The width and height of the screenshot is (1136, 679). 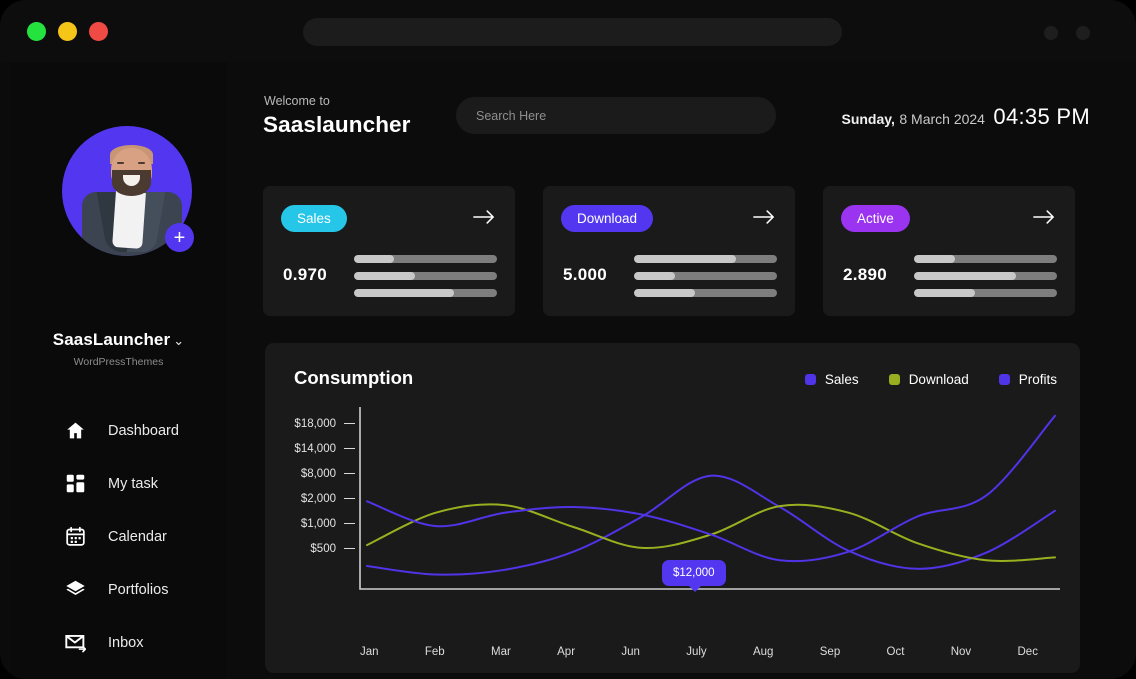 I want to click on legend-item-sales: Sales, so click(x=831, y=379).